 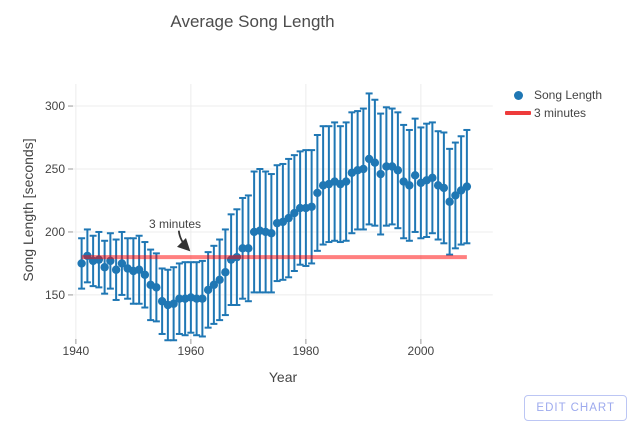 I want to click on x-tick-label: 1940, so click(x=76, y=351).